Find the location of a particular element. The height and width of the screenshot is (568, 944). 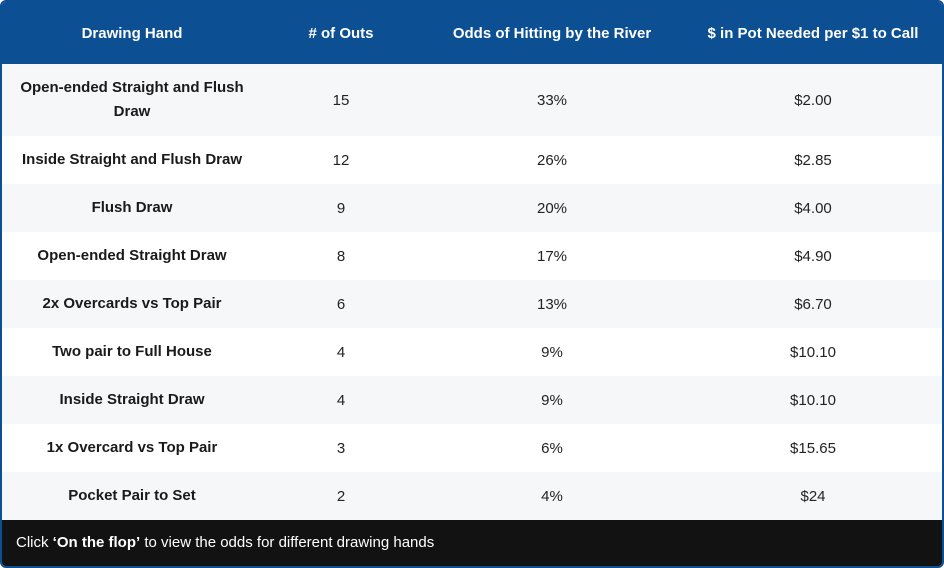

on-the-flop-link: ‘On the flop’ is located at coordinates (96, 542).